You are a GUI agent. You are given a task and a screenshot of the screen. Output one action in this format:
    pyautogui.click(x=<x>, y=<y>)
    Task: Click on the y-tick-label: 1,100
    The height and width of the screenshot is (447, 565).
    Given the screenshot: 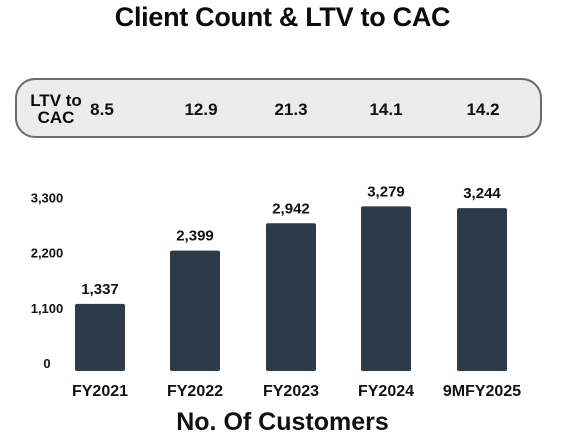 What is the action you would take?
    pyautogui.click(x=47, y=308)
    